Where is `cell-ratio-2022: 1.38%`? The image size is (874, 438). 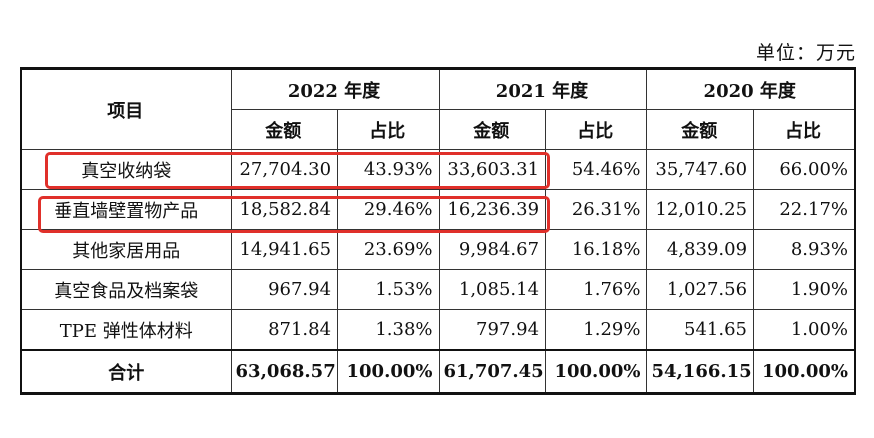 cell-ratio-2022: 1.38% is located at coordinates (388, 330).